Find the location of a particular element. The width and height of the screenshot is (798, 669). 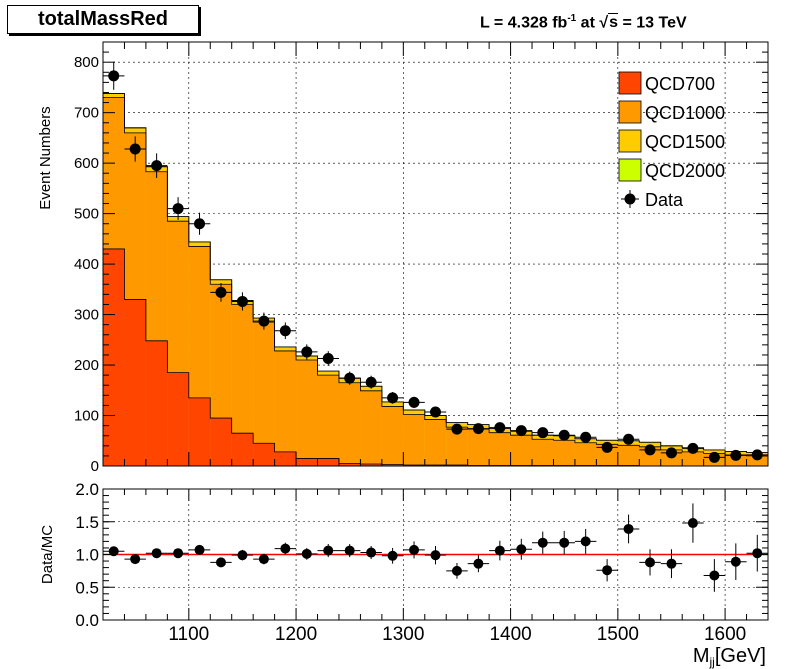

legend: QCD700 QCD1000 QCD1500 QCD2000 Data is located at coordinates (671, 140).